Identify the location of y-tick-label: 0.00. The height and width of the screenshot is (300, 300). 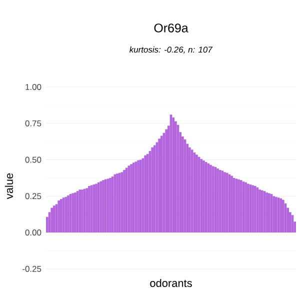
(33, 233).